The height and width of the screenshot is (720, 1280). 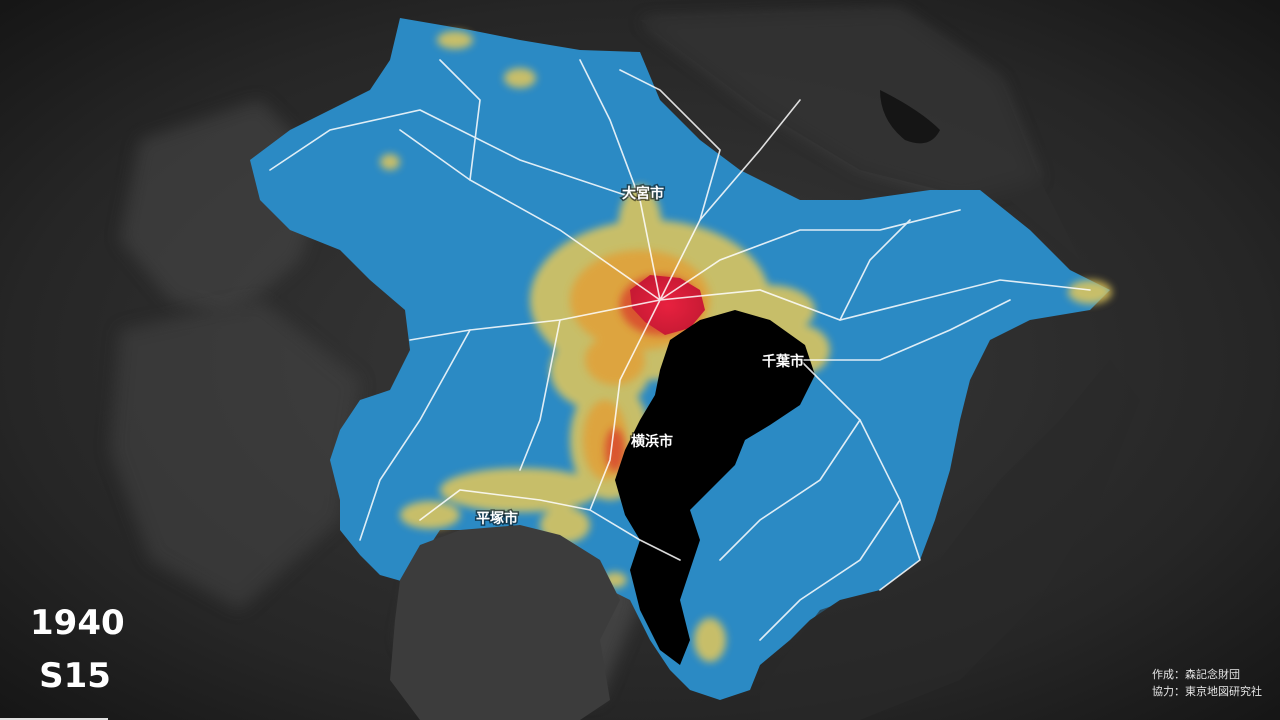 I want to click on izu-hakone-hills, so click(x=505, y=622).